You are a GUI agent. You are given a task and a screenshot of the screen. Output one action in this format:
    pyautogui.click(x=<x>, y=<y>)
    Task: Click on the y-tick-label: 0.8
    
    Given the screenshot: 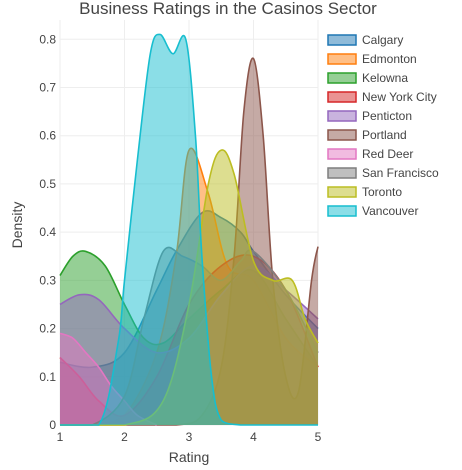 What is the action you would take?
    pyautogui.click(x=47, y=39)
    